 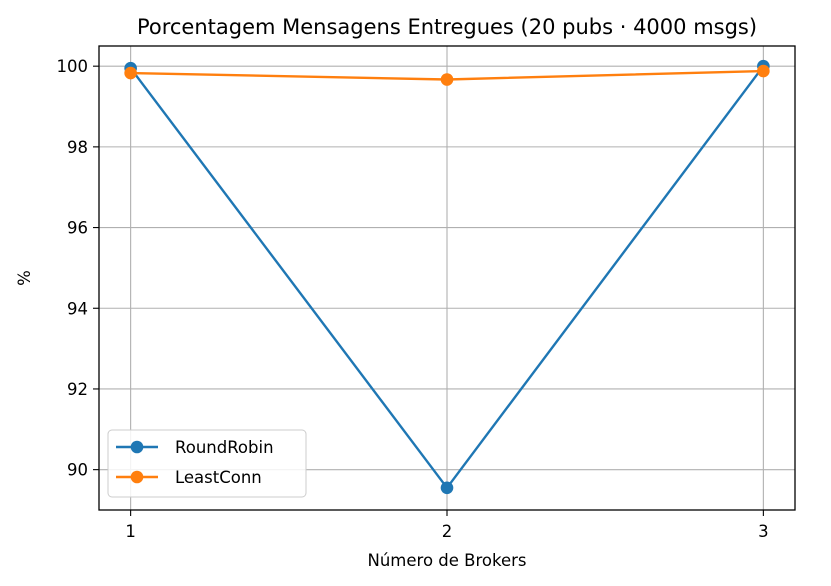 What do you see at coordinates (77, 147) in the screenshot?
I see `y-tick-label: 98` at bounding box center [77, 147].